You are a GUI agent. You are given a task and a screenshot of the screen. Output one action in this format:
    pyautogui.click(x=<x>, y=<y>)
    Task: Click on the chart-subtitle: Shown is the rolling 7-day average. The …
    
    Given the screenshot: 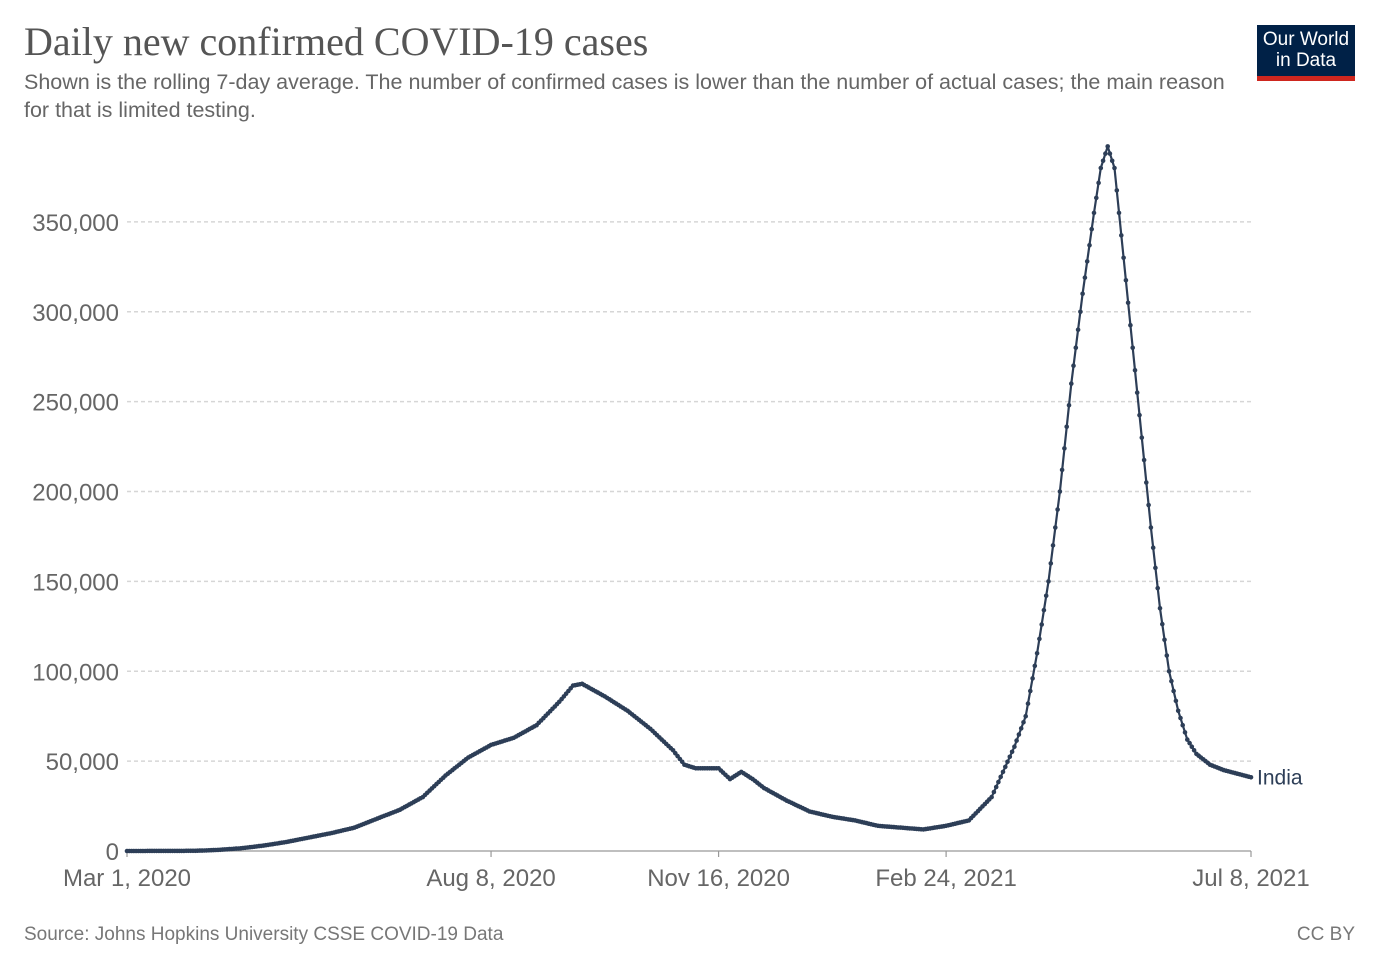 What is the action you would take?
    pyautogui.click(x=624, y=96)
    